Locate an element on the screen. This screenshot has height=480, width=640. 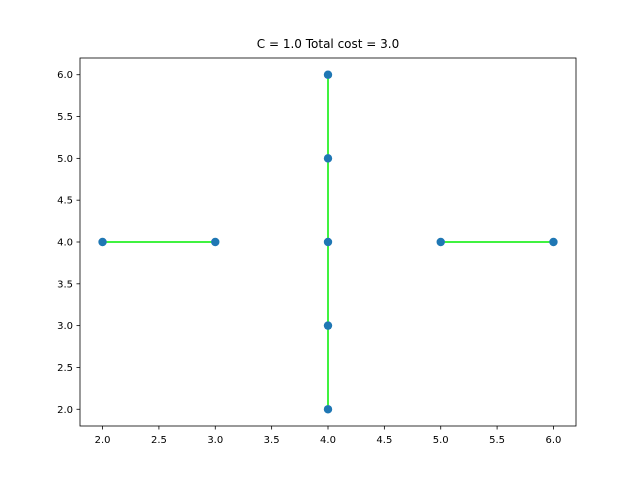
x-tick-label: 2.5 is located at coordinates (159, 440).